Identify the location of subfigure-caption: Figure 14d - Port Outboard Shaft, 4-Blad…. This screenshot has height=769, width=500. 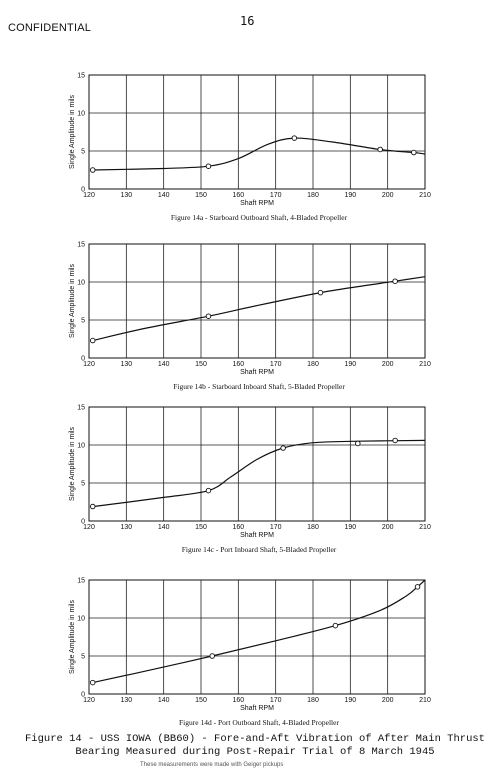
(259, 722).